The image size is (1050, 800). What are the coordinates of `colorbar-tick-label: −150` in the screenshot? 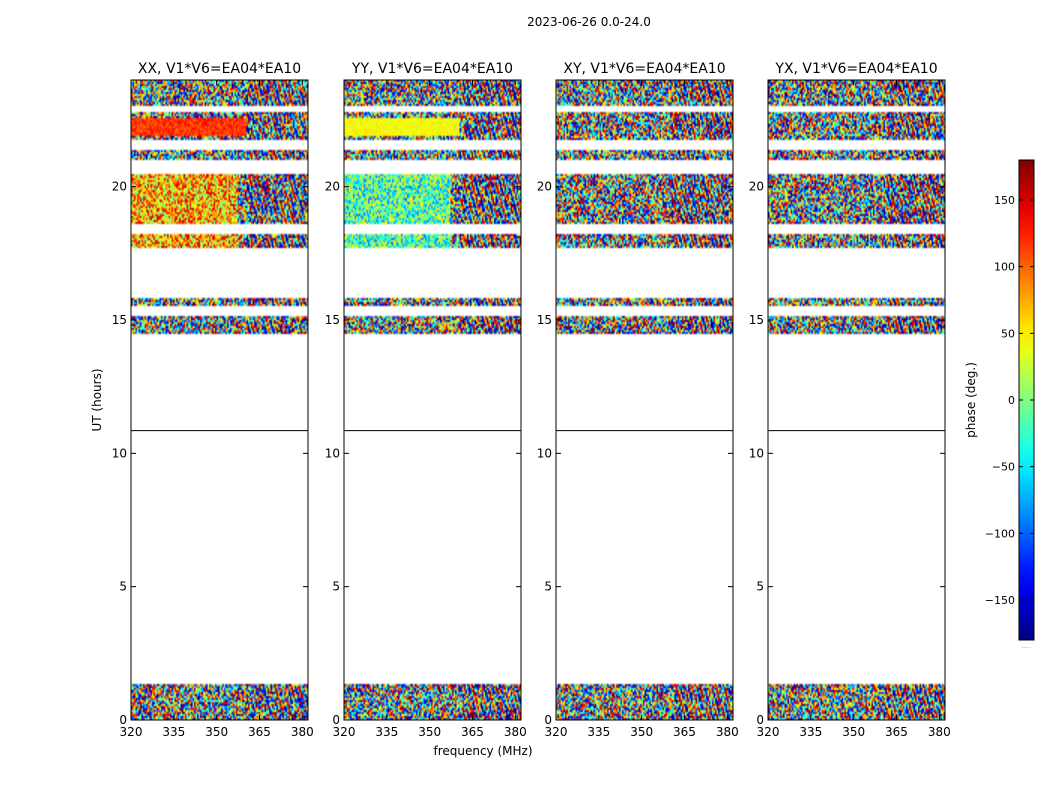 It's located at (1000, 600).